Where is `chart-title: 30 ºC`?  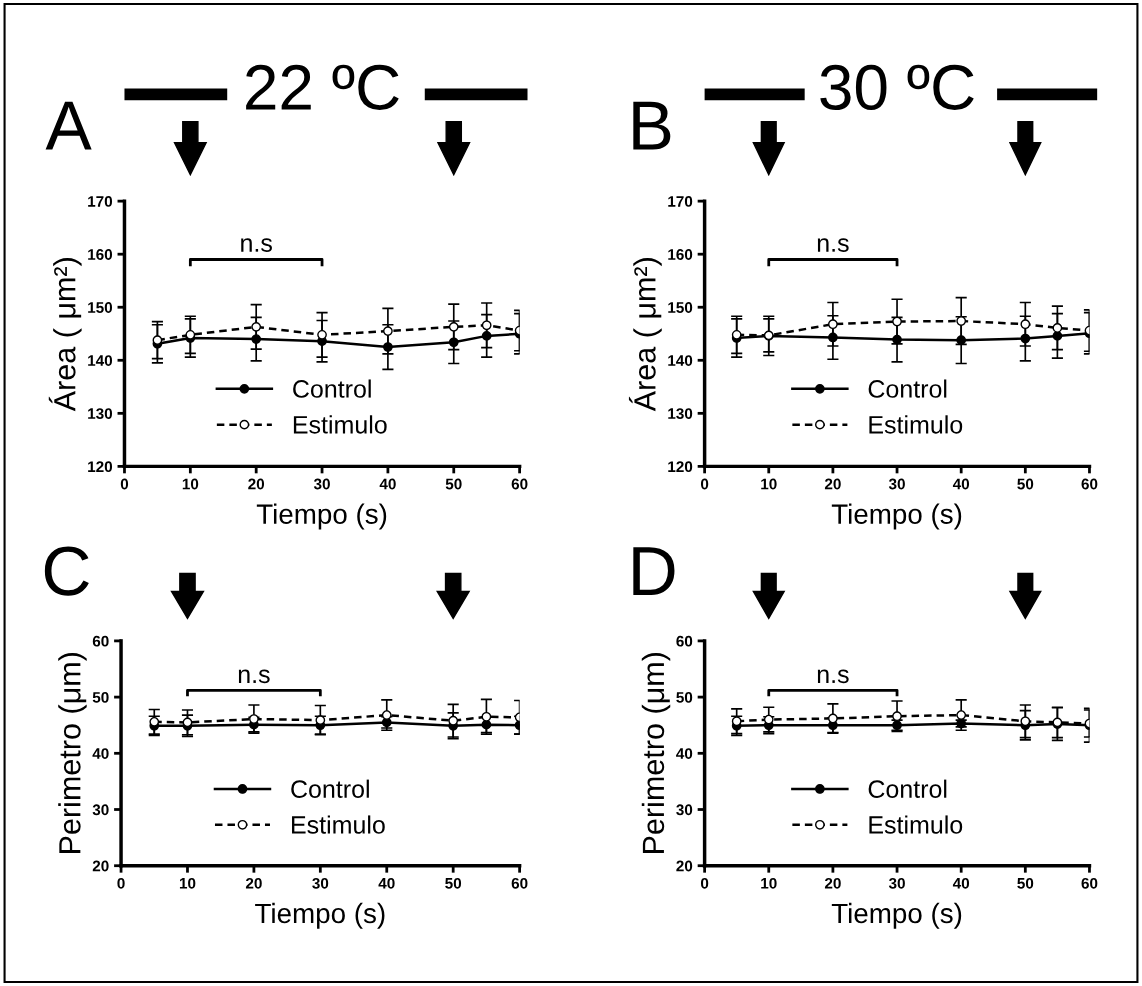 chart-title: 30 ºC is located at coordinates (897, 87).